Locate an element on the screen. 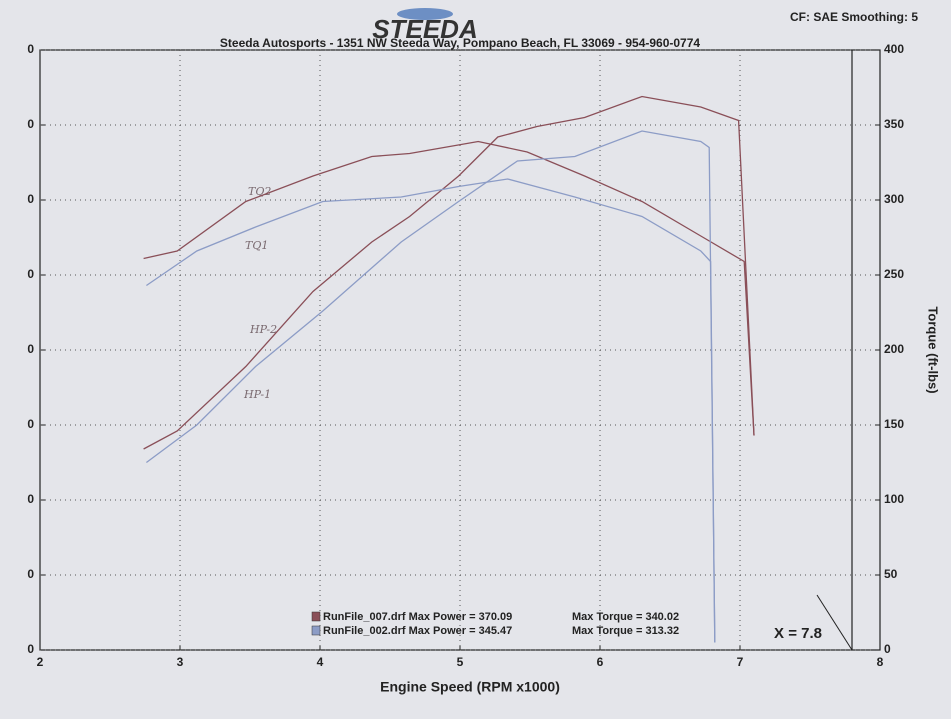  annotation: HP-2 is located at coordinates (263, 329).